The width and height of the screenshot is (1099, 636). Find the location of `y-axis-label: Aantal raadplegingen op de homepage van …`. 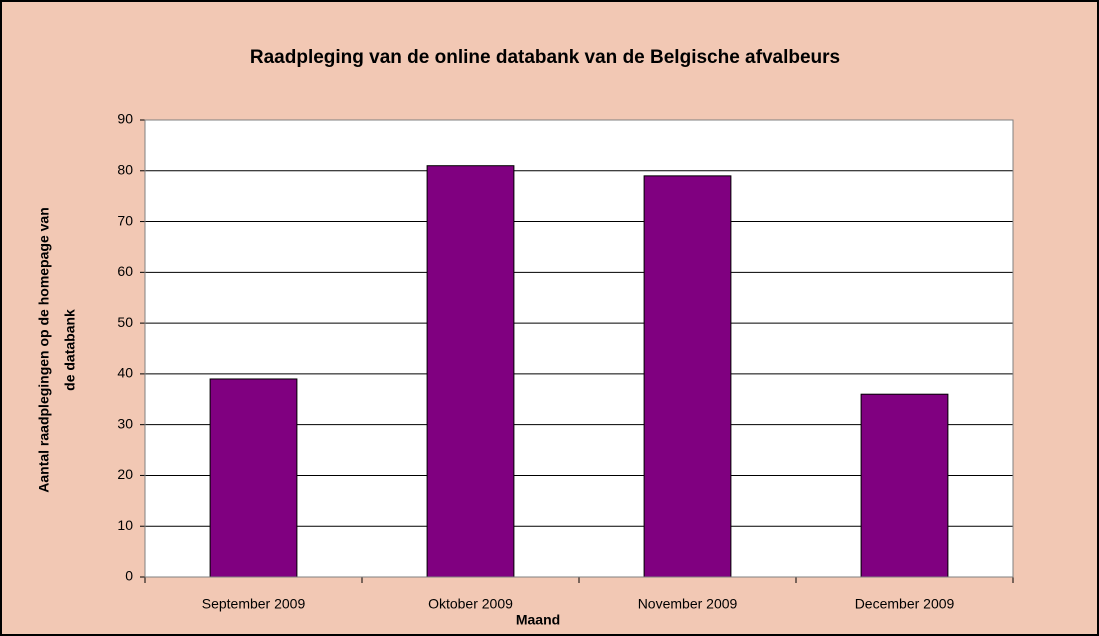

y-axis-label: Aantal raadplegingen op de homepage van … is located at coordinates (57, 350).